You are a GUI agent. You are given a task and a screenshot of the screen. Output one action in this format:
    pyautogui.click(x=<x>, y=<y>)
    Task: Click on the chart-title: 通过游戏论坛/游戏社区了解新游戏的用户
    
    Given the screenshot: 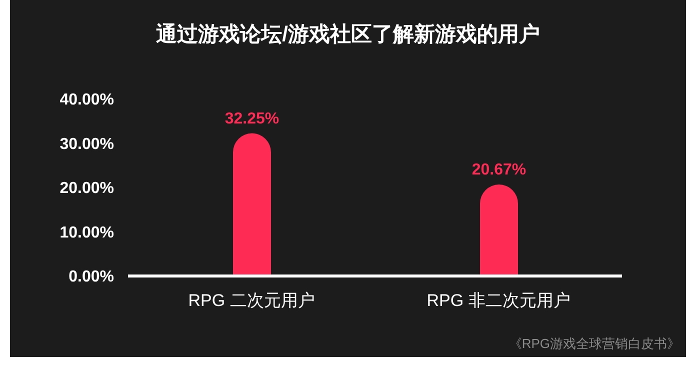 What is the action you would take?
    pyautogui.click(x=348, y=35)
    